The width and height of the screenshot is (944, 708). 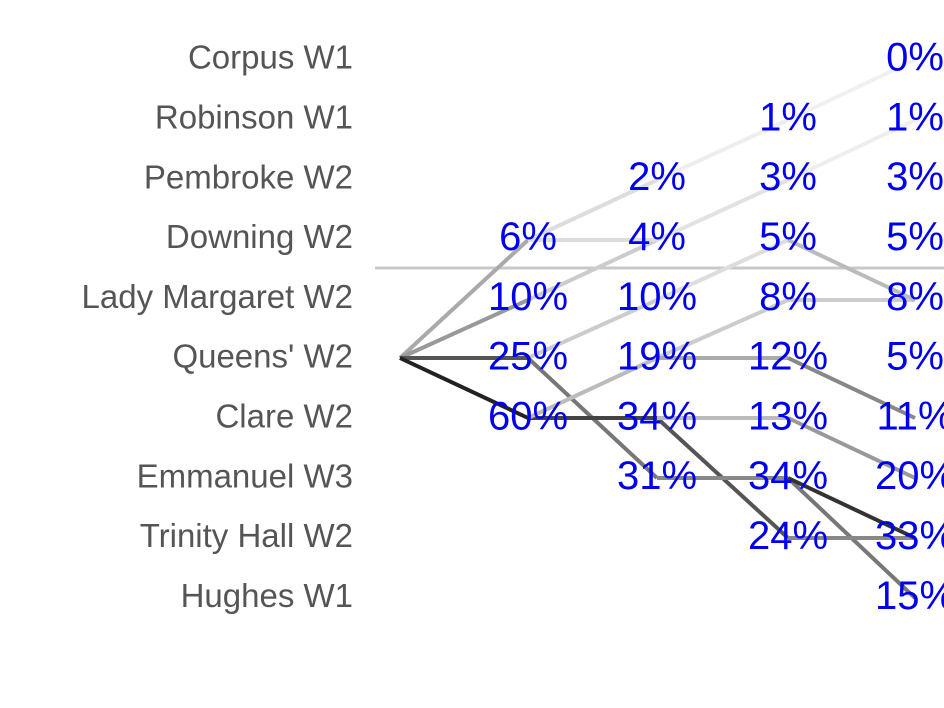 I want to click on probability-label: 31%, so click(x=657, y=476).